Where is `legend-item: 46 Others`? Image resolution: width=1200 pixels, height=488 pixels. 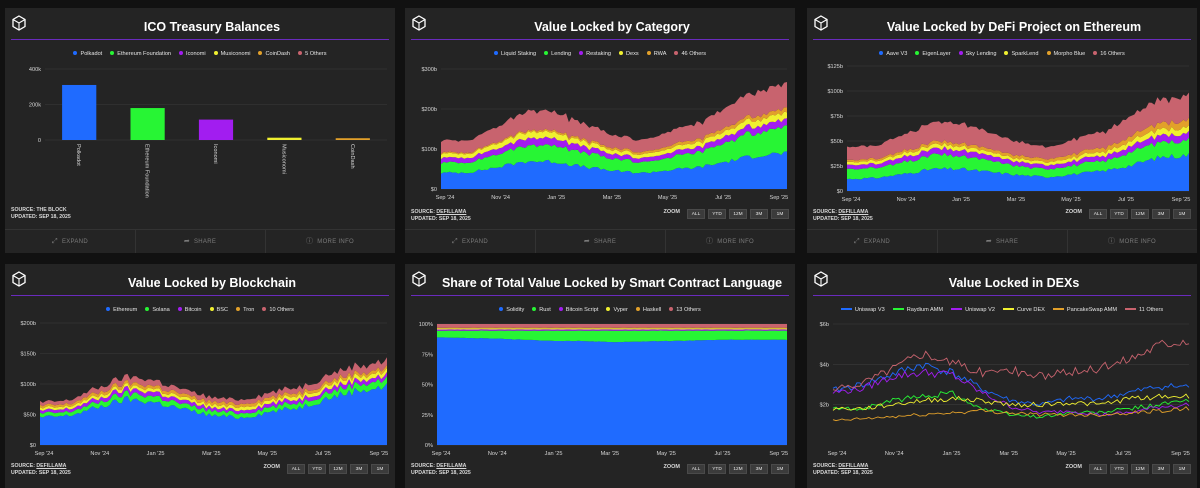 legend-item: 46 Others is located at coordinates (690, 54).